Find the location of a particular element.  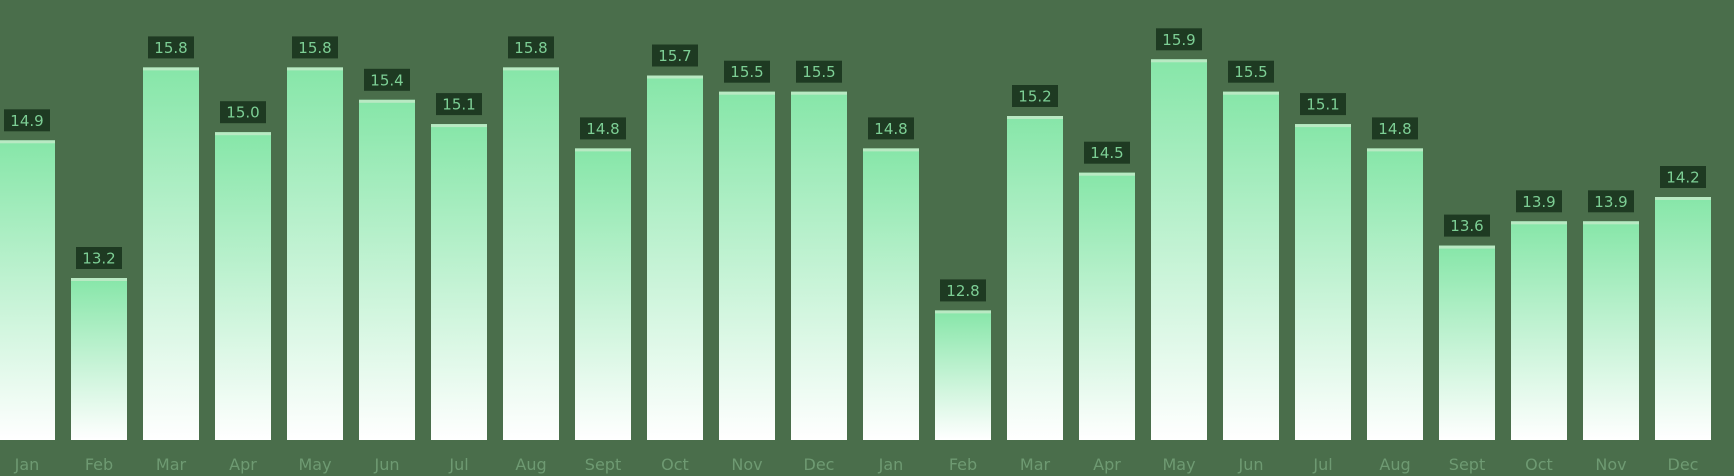

value-label-text: 13.9 is located at coordinates (1538, 202).